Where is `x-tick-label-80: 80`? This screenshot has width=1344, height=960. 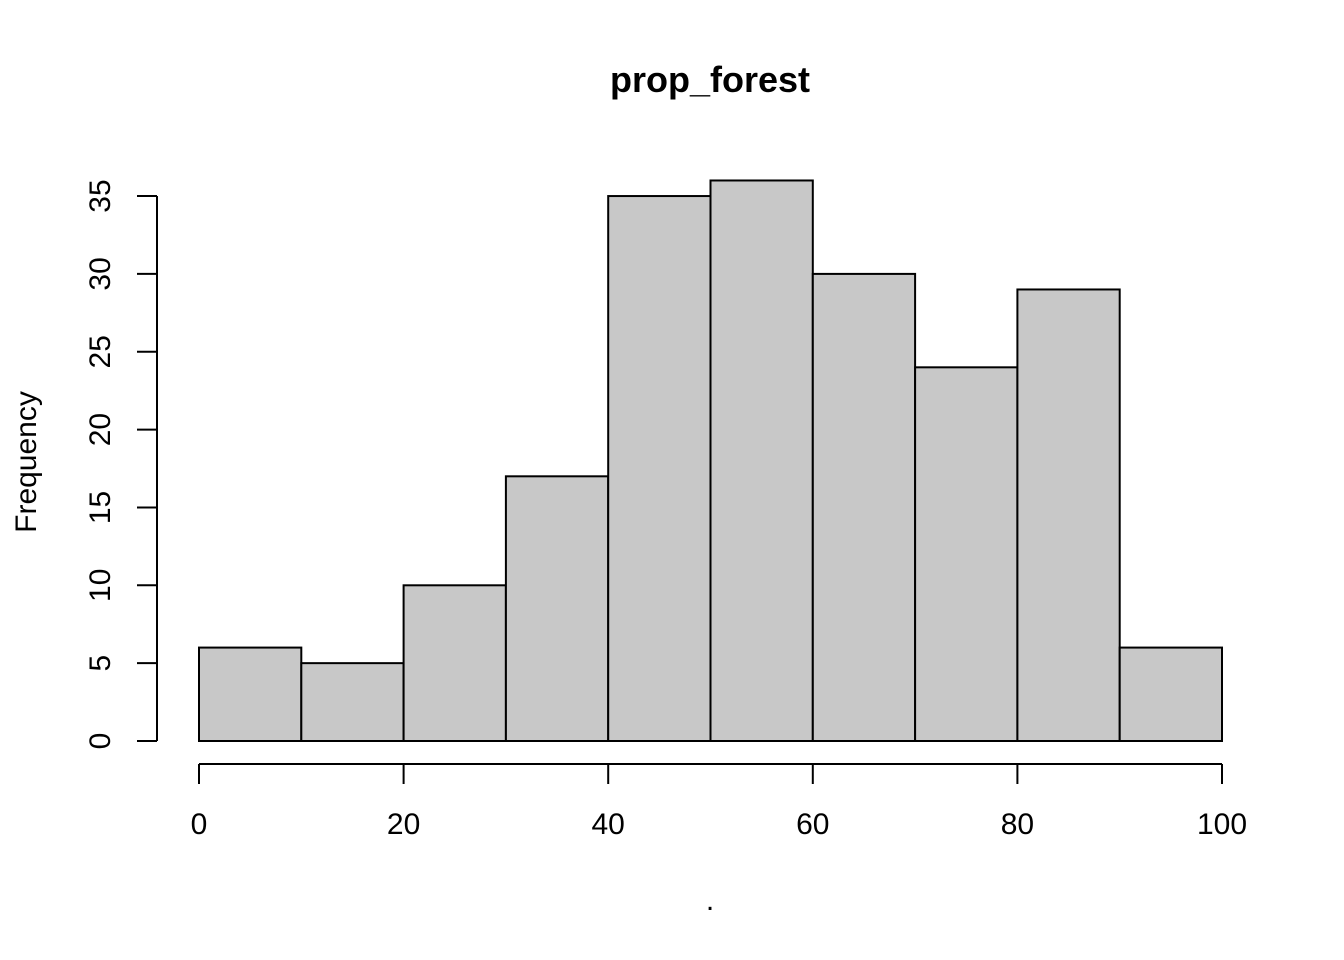 x-tick-label-80: 80 is located at coordinates (1017, 824).